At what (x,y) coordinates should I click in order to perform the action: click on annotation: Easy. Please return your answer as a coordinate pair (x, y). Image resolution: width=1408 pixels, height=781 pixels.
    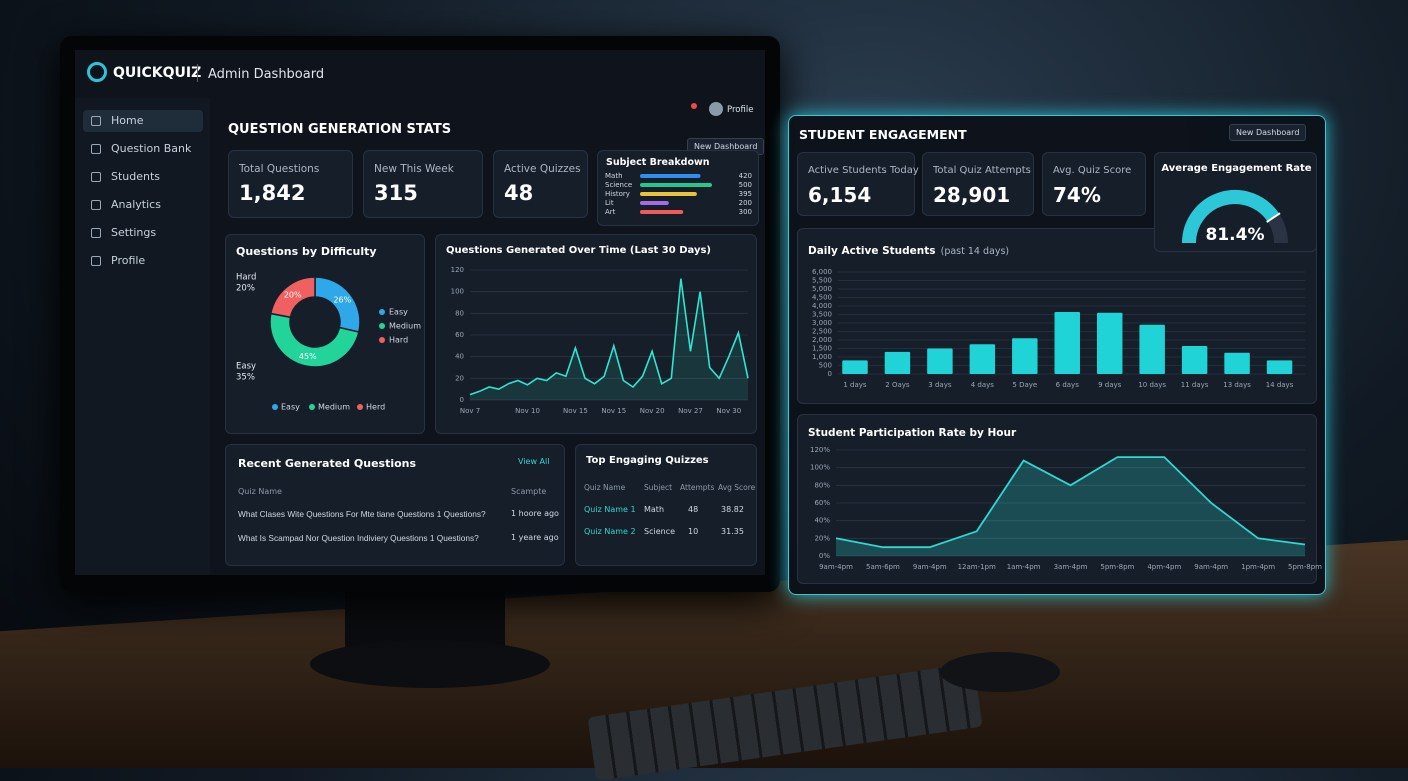
    Looking at the image, I should click on (246, 367).